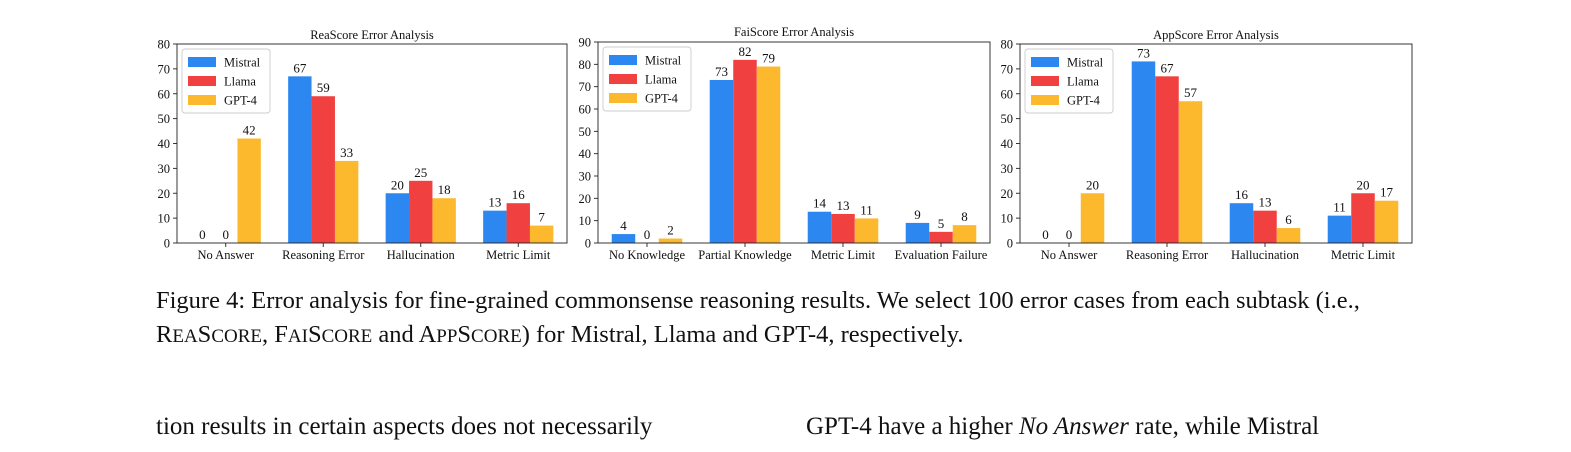  Describe the element at coordinates (1265, 202) in the screenshot. I see `data-label: 13` at that location.